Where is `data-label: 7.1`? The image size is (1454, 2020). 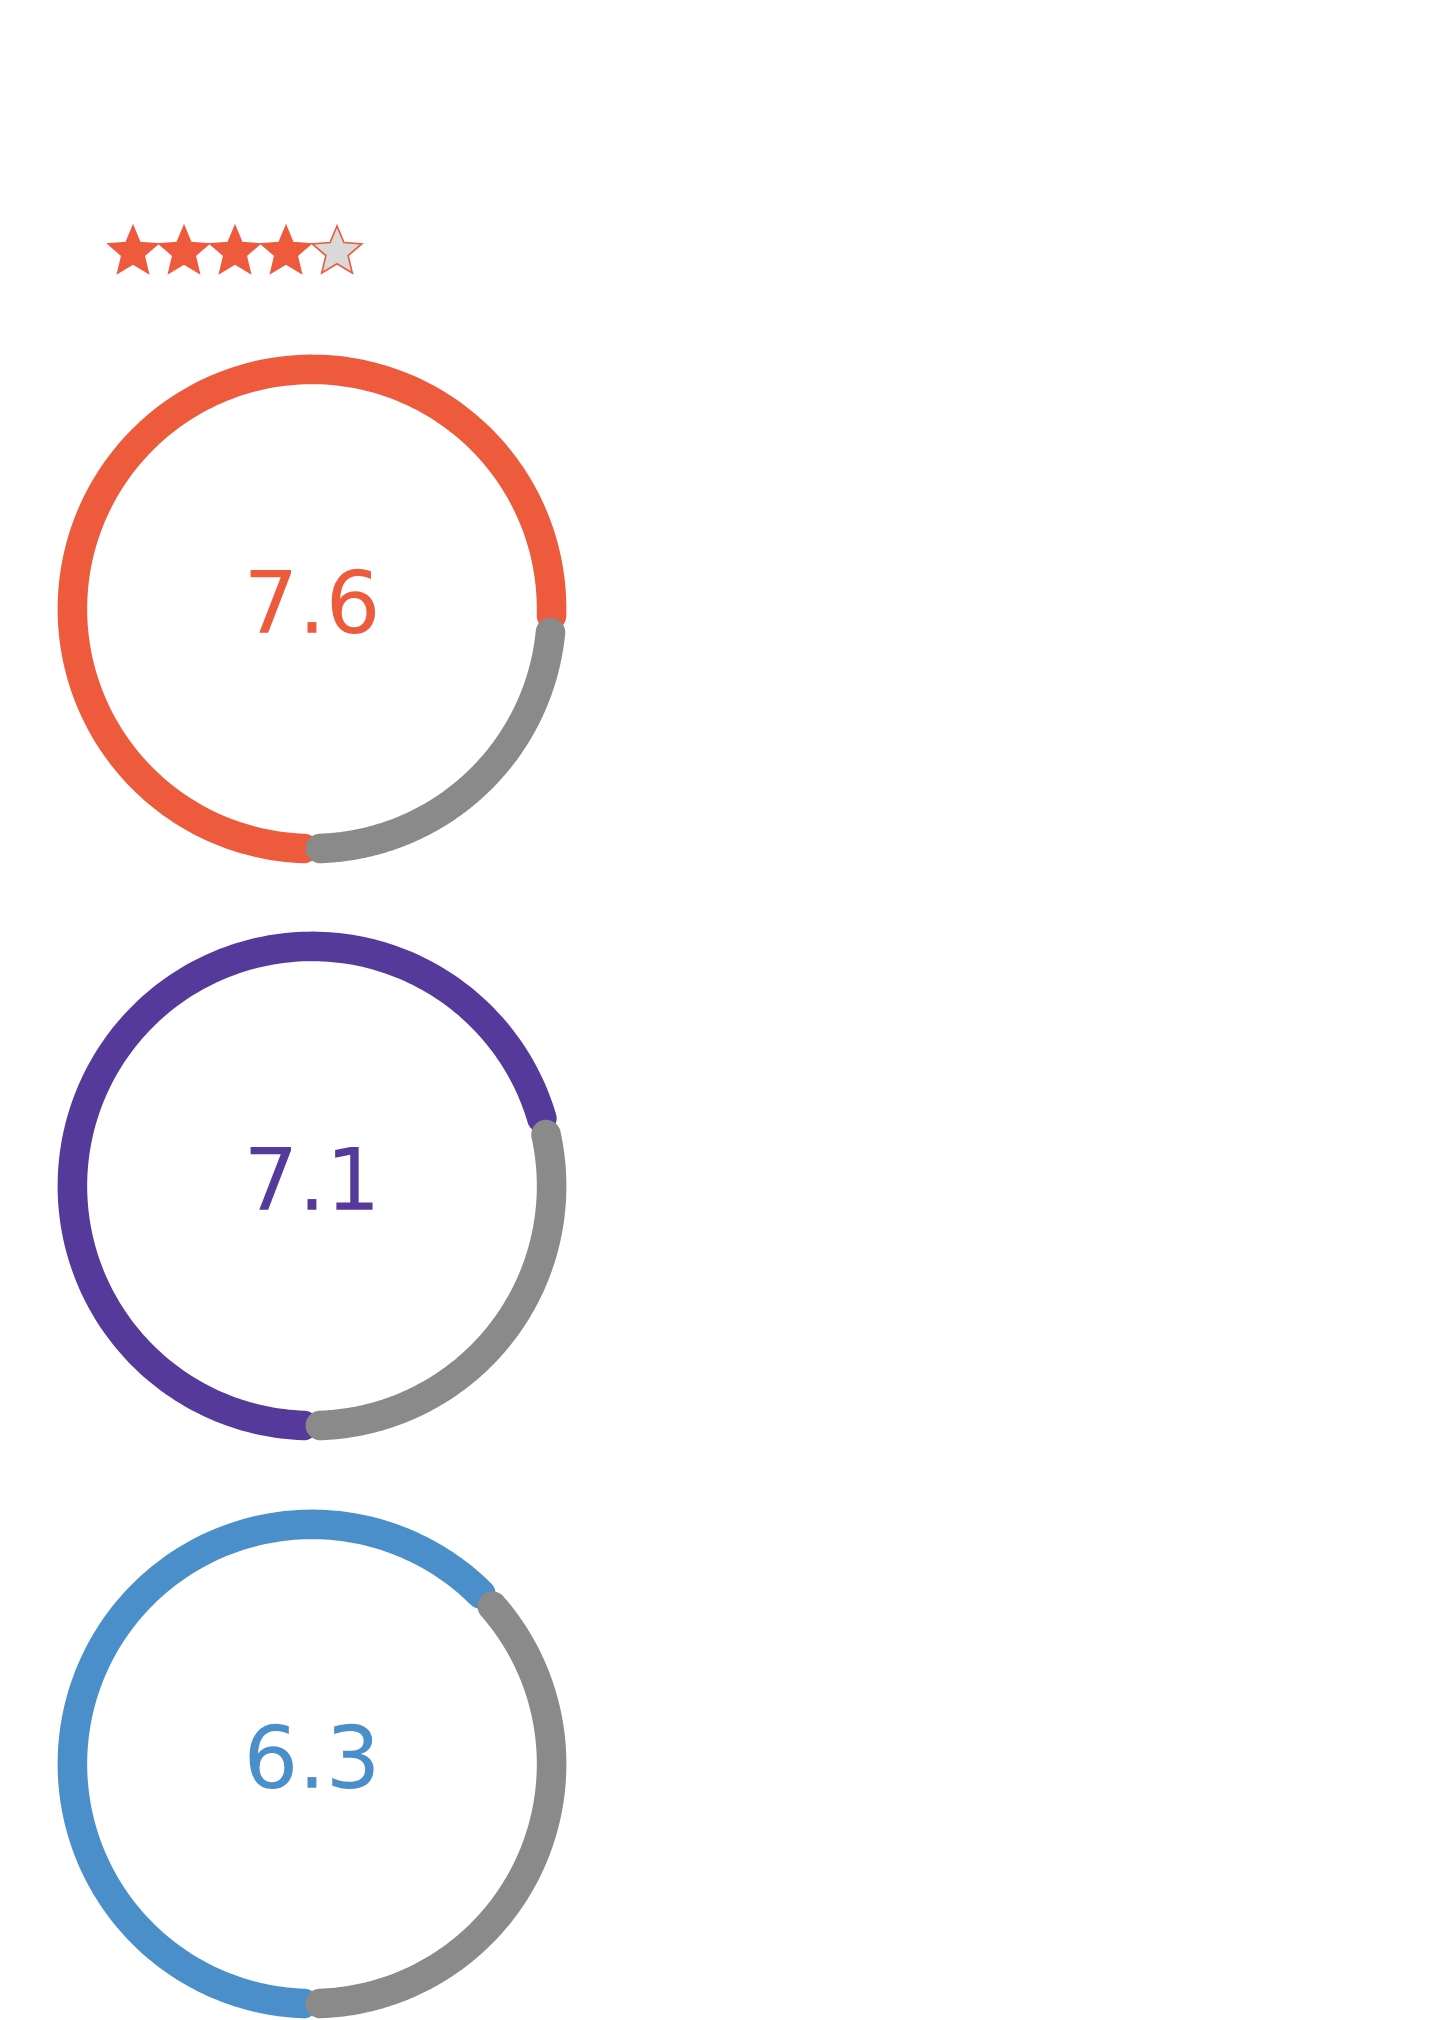
data-label: 7.1 is located at coordinates (311, 1178).